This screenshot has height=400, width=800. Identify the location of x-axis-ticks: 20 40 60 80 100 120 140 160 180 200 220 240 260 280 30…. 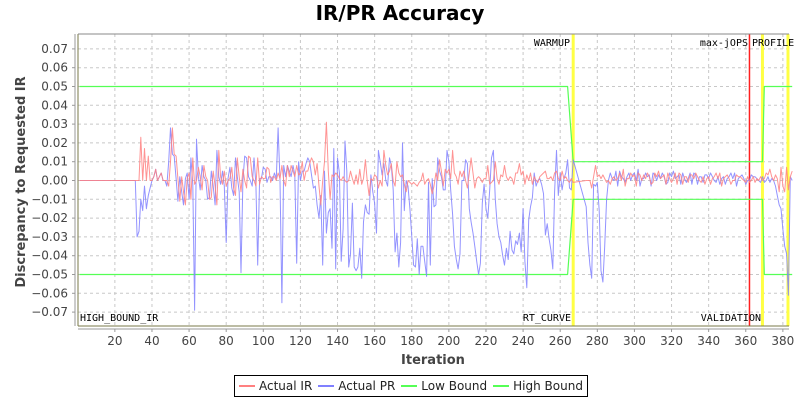
(450, 338).